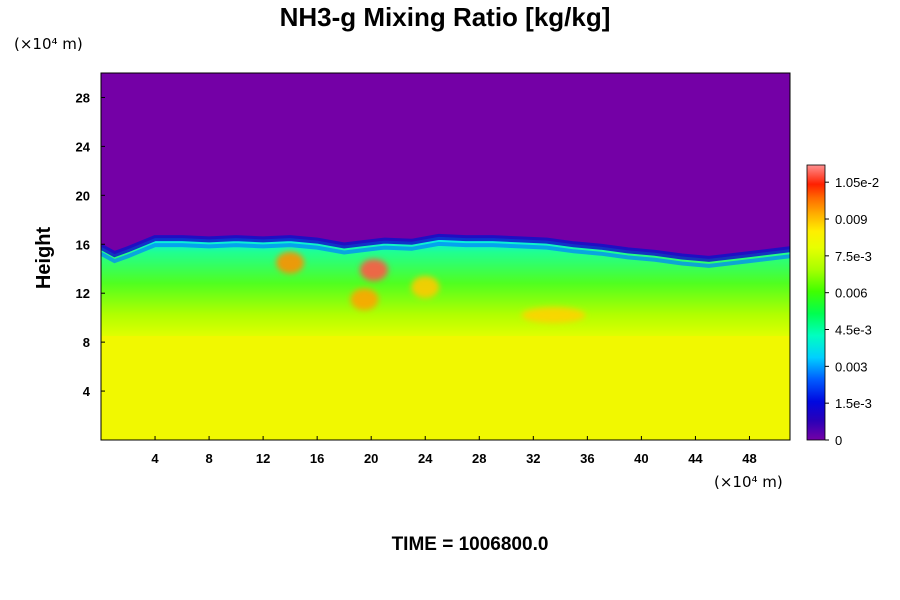 Image resolution: width=900 pixels, height=600 pixels. What do you see at coordinates (83, 146) in the screenshot?
I see `y-tick-label: 24` at bounding box center [83, 146].